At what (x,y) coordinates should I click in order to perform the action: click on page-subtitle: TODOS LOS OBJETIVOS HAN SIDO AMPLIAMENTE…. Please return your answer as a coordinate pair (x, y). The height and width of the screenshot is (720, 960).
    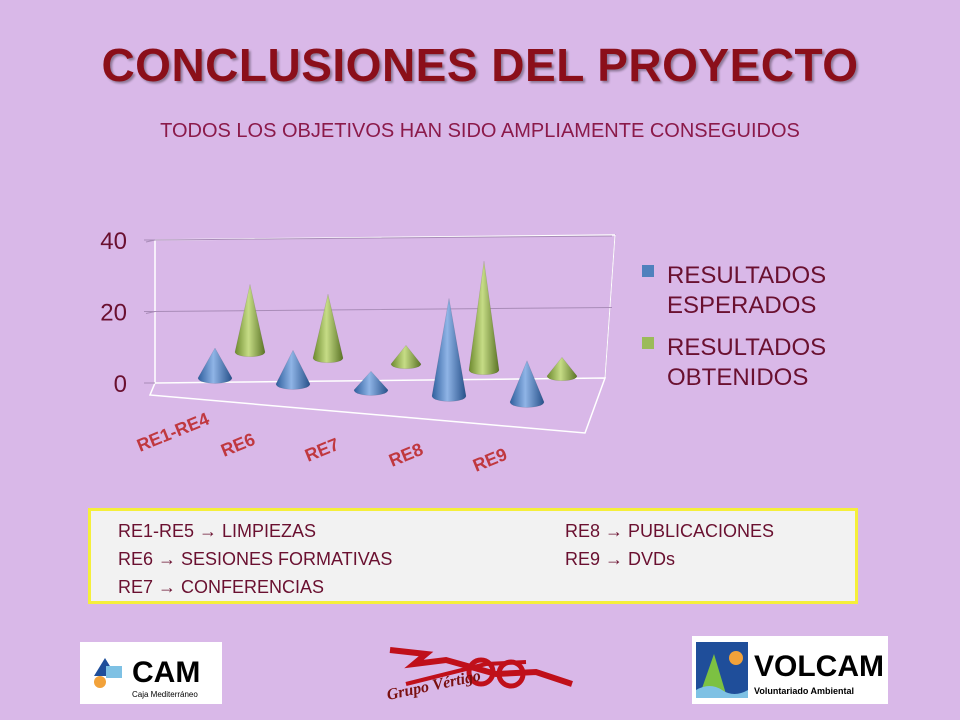
    Looking at the image, I should click on (480, 131).